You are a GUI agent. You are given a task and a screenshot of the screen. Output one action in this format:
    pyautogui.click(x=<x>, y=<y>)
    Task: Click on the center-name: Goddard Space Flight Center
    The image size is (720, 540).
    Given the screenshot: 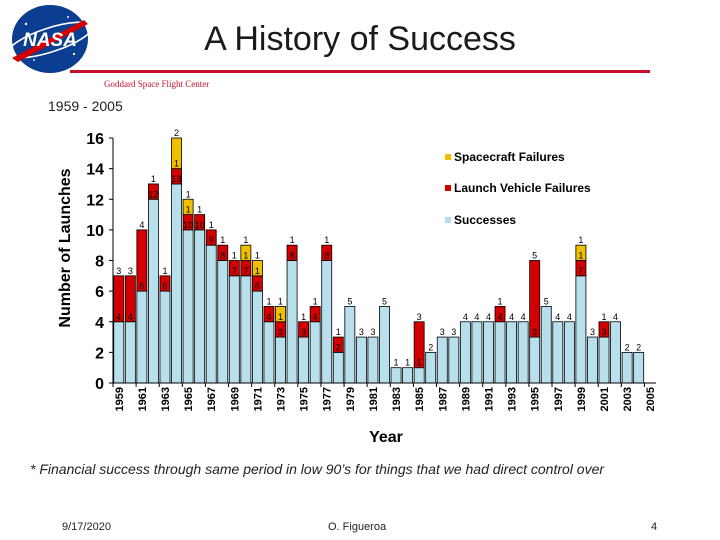 What is the action you would take?
    pyautogui.click(x=157, y=84)
    